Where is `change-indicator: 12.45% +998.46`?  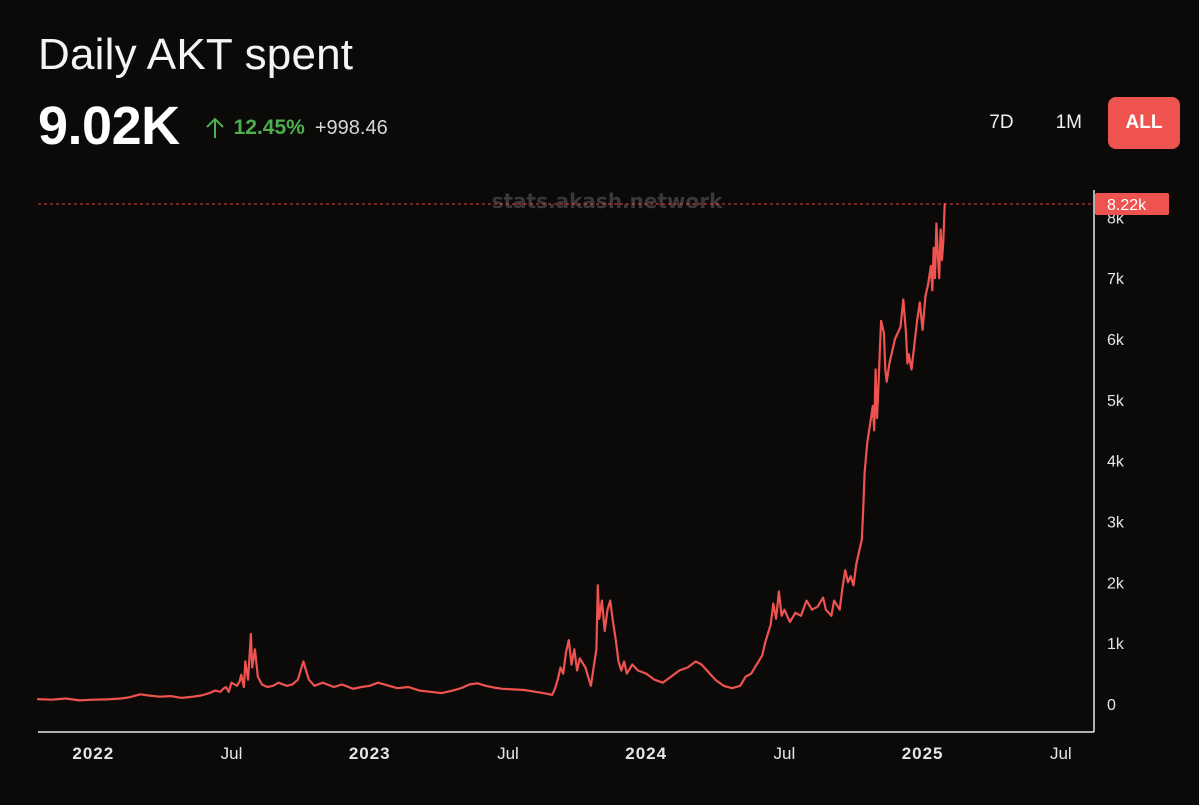 change-indicator: 12.45% +998.46 is located at coordinates (296, 128).